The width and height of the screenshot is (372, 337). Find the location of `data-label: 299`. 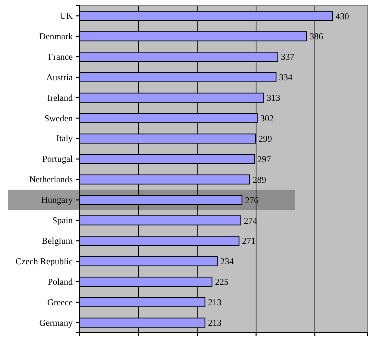

data-label: 299 is located at coordinates (265, 139).